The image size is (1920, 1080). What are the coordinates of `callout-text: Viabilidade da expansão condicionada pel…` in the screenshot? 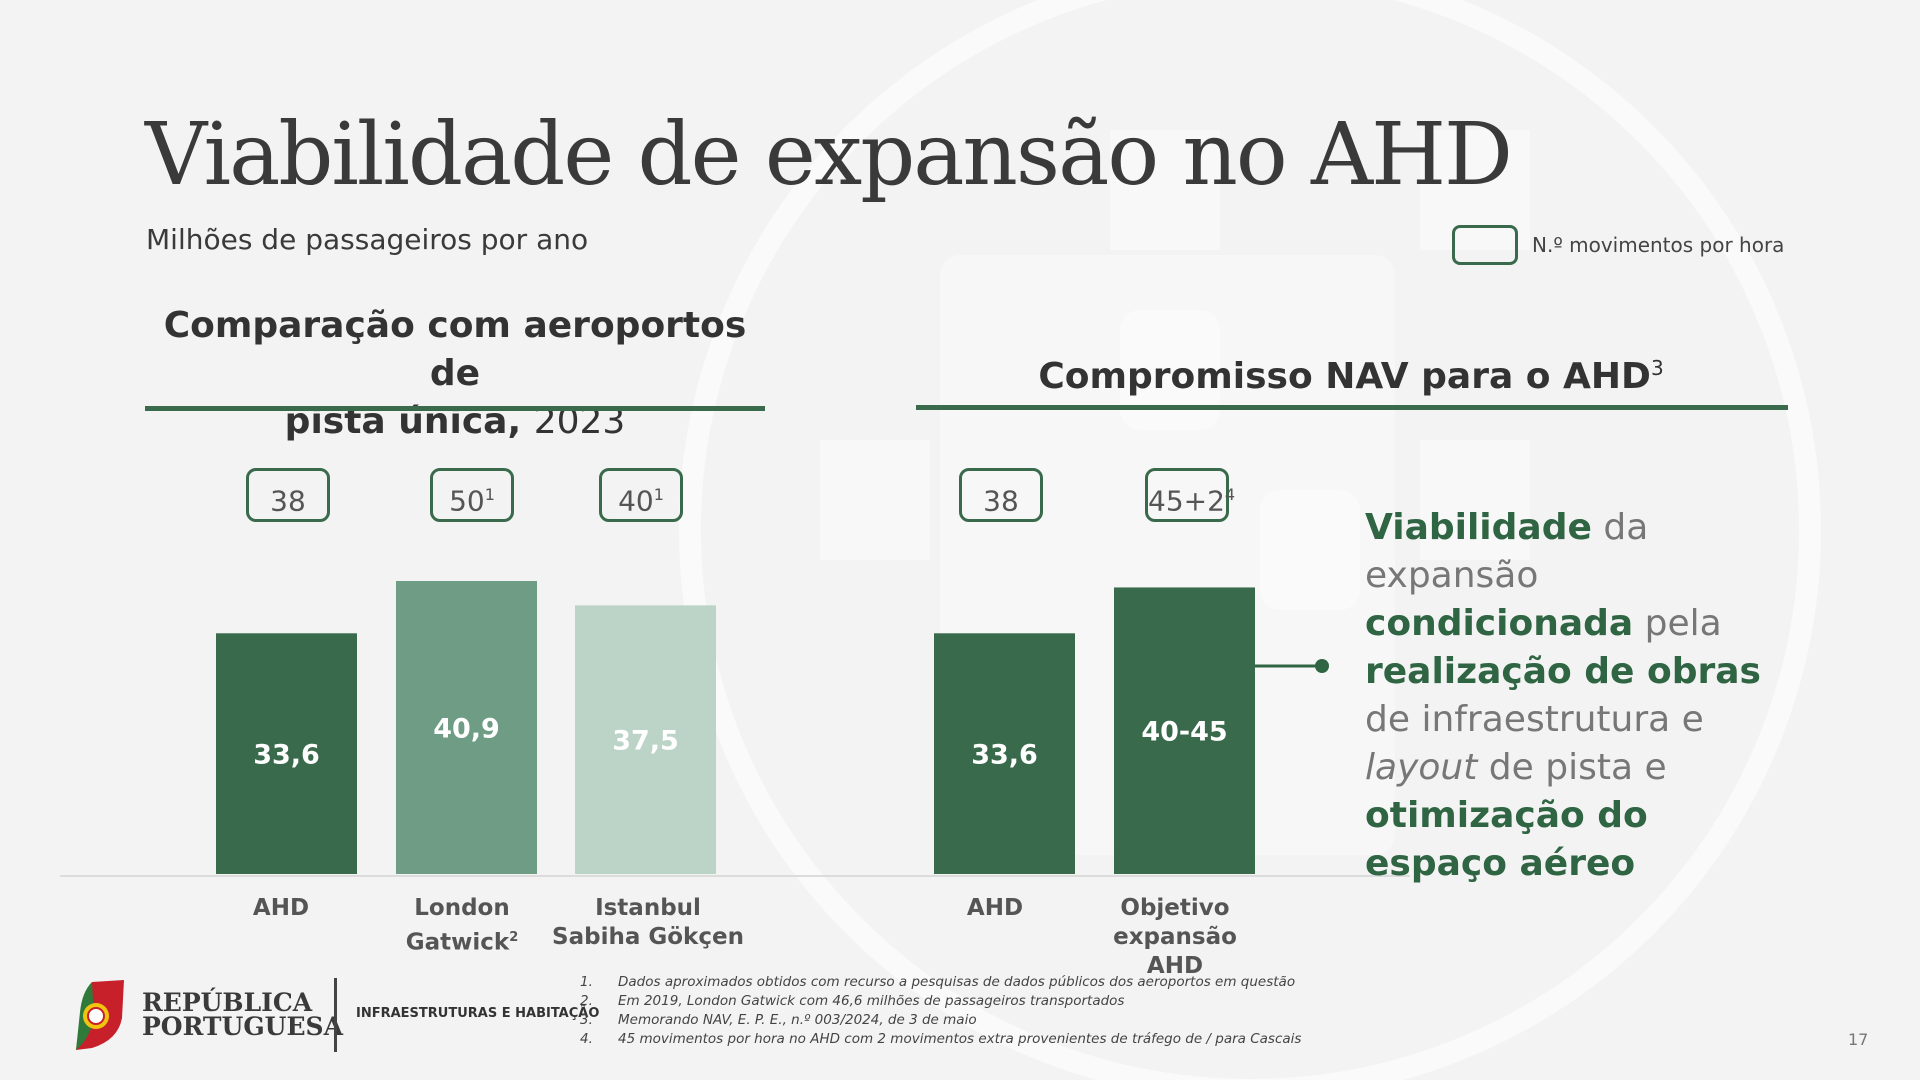 It's located at (1563, 695).